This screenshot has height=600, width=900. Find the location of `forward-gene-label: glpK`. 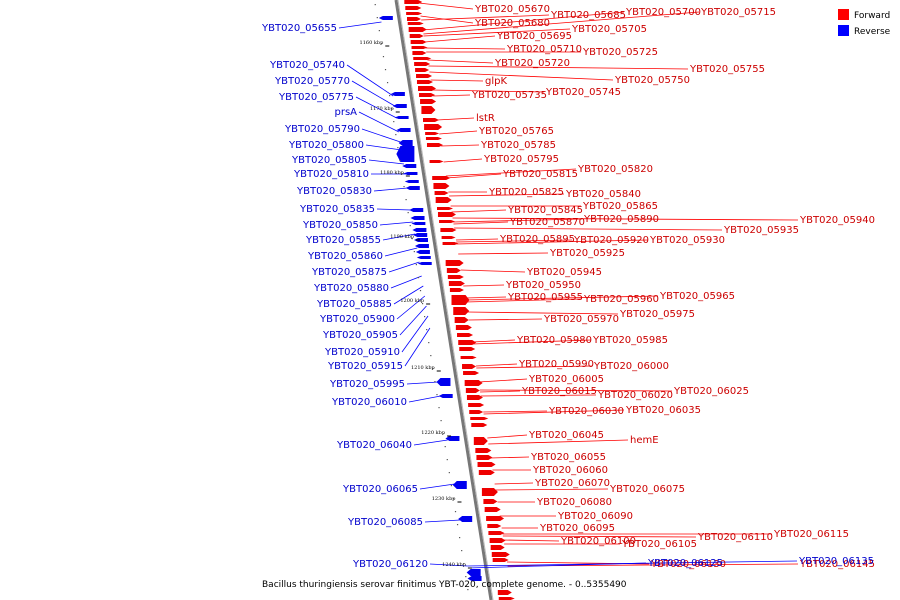

forward-gene-label: glpK is located at coordinates (496, 81).